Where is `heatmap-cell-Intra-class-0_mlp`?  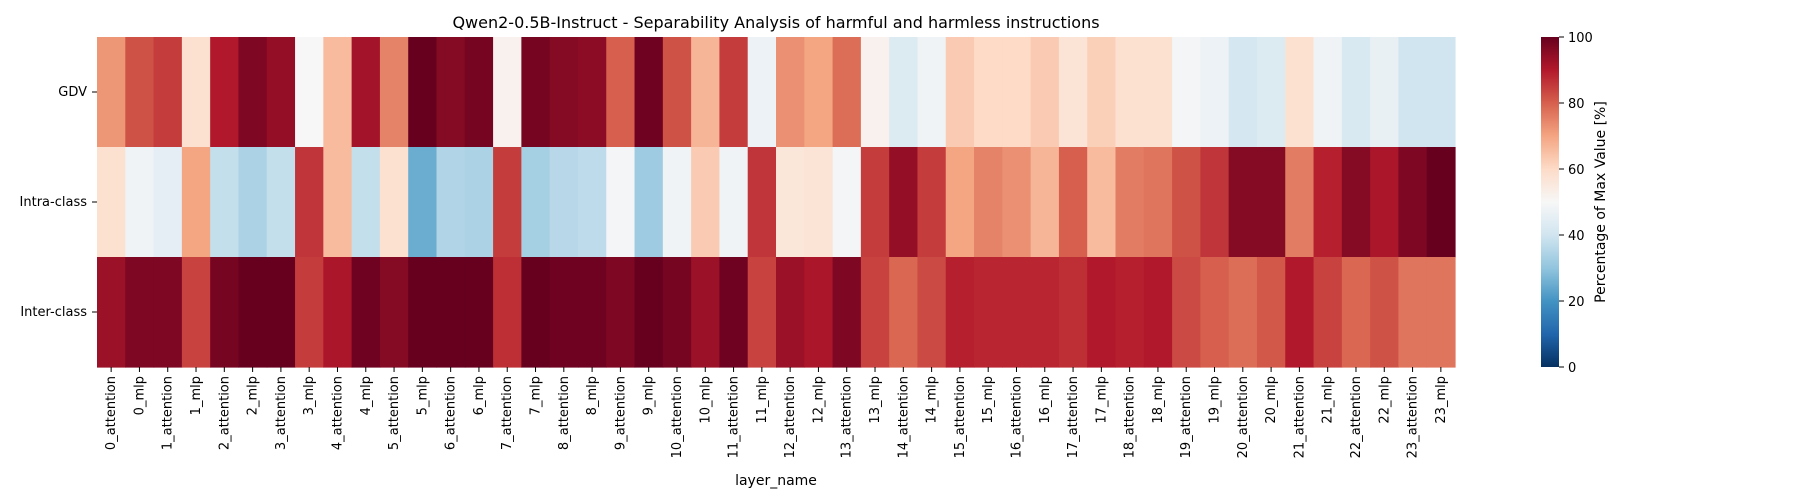 heatmap-cell-Intra-class-0_mlp is located at coordinates (140, 202).